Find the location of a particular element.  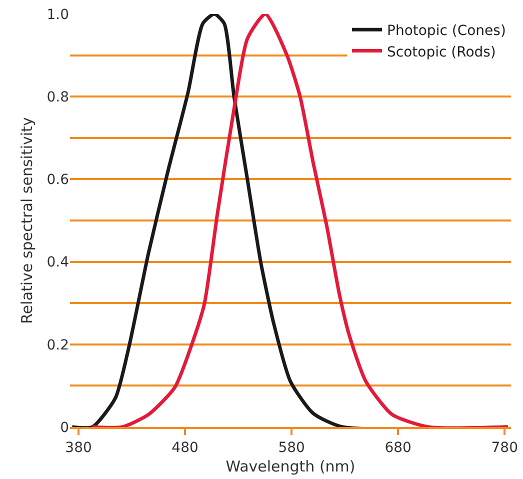

y-tick-label: 1.0 is located at coordinates (57, 14).